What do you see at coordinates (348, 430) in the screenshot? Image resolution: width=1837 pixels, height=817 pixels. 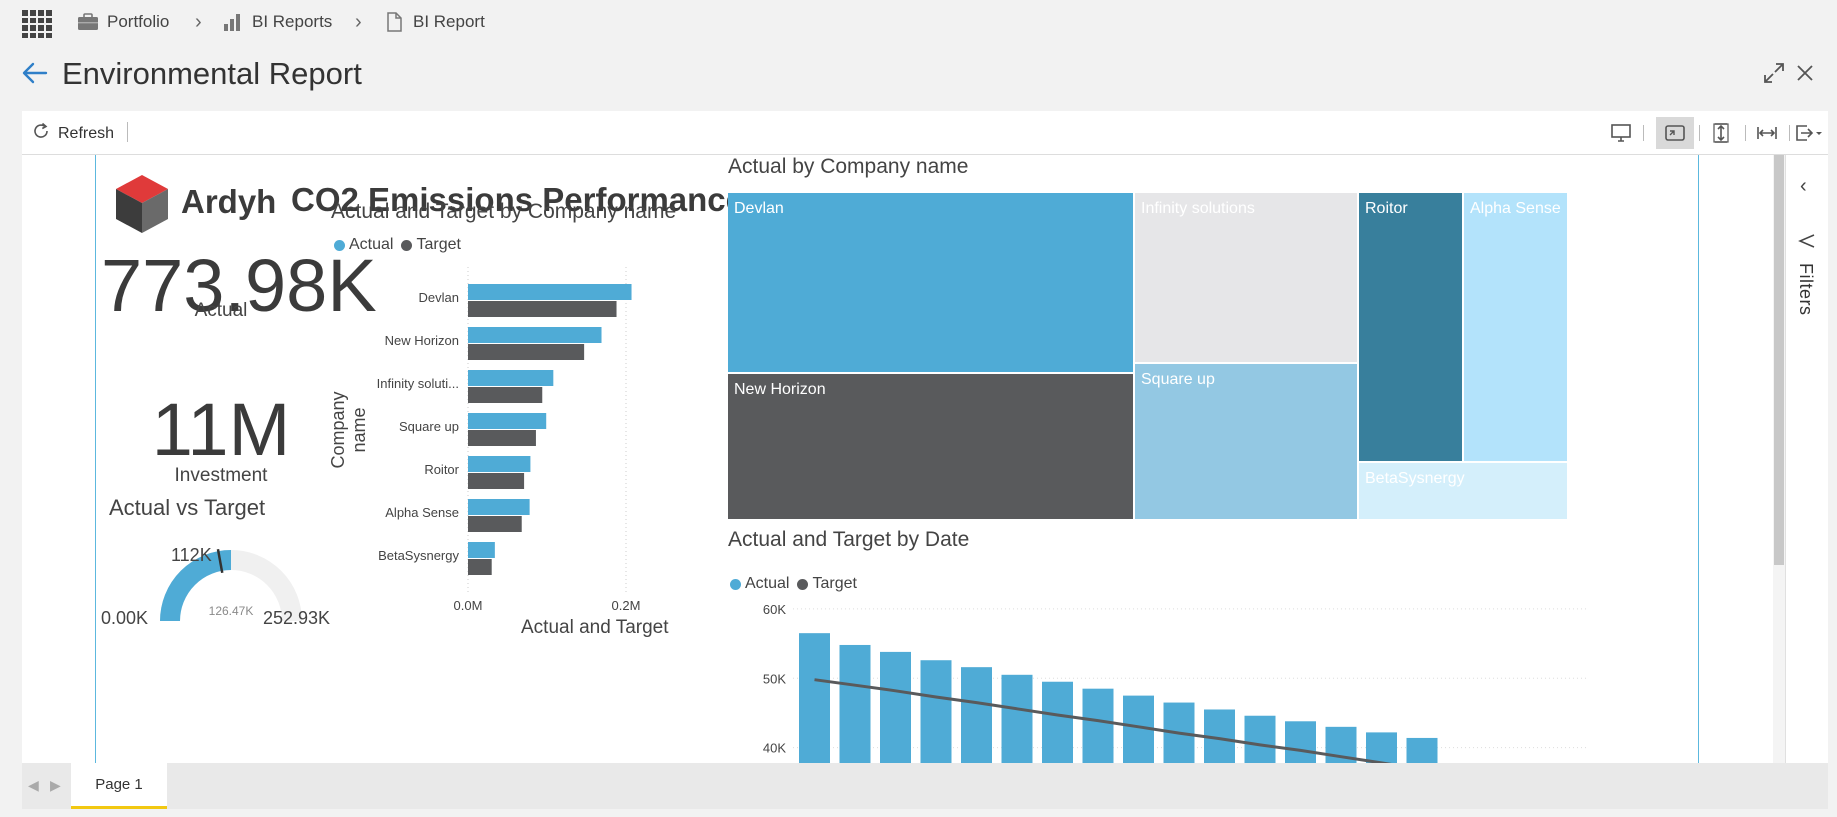 I see `bar-chart-y-axis-label: Company name` at bounding box center [348, 430].